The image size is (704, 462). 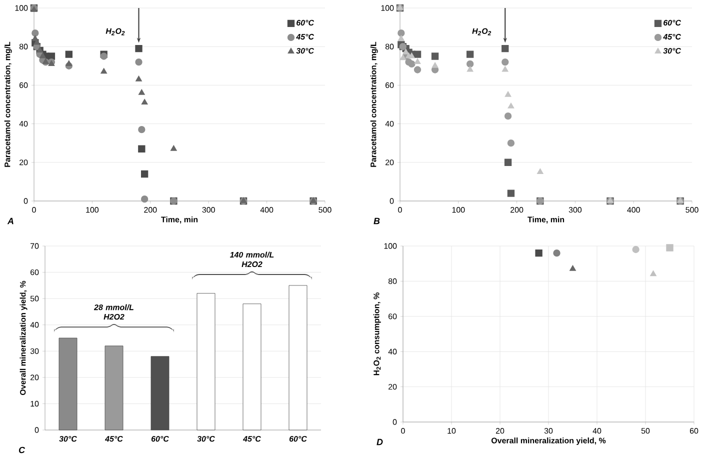 What do you see at coordinates (379, 442) in the screenshot?
I see `text: D` at bounding box center [379, 442].